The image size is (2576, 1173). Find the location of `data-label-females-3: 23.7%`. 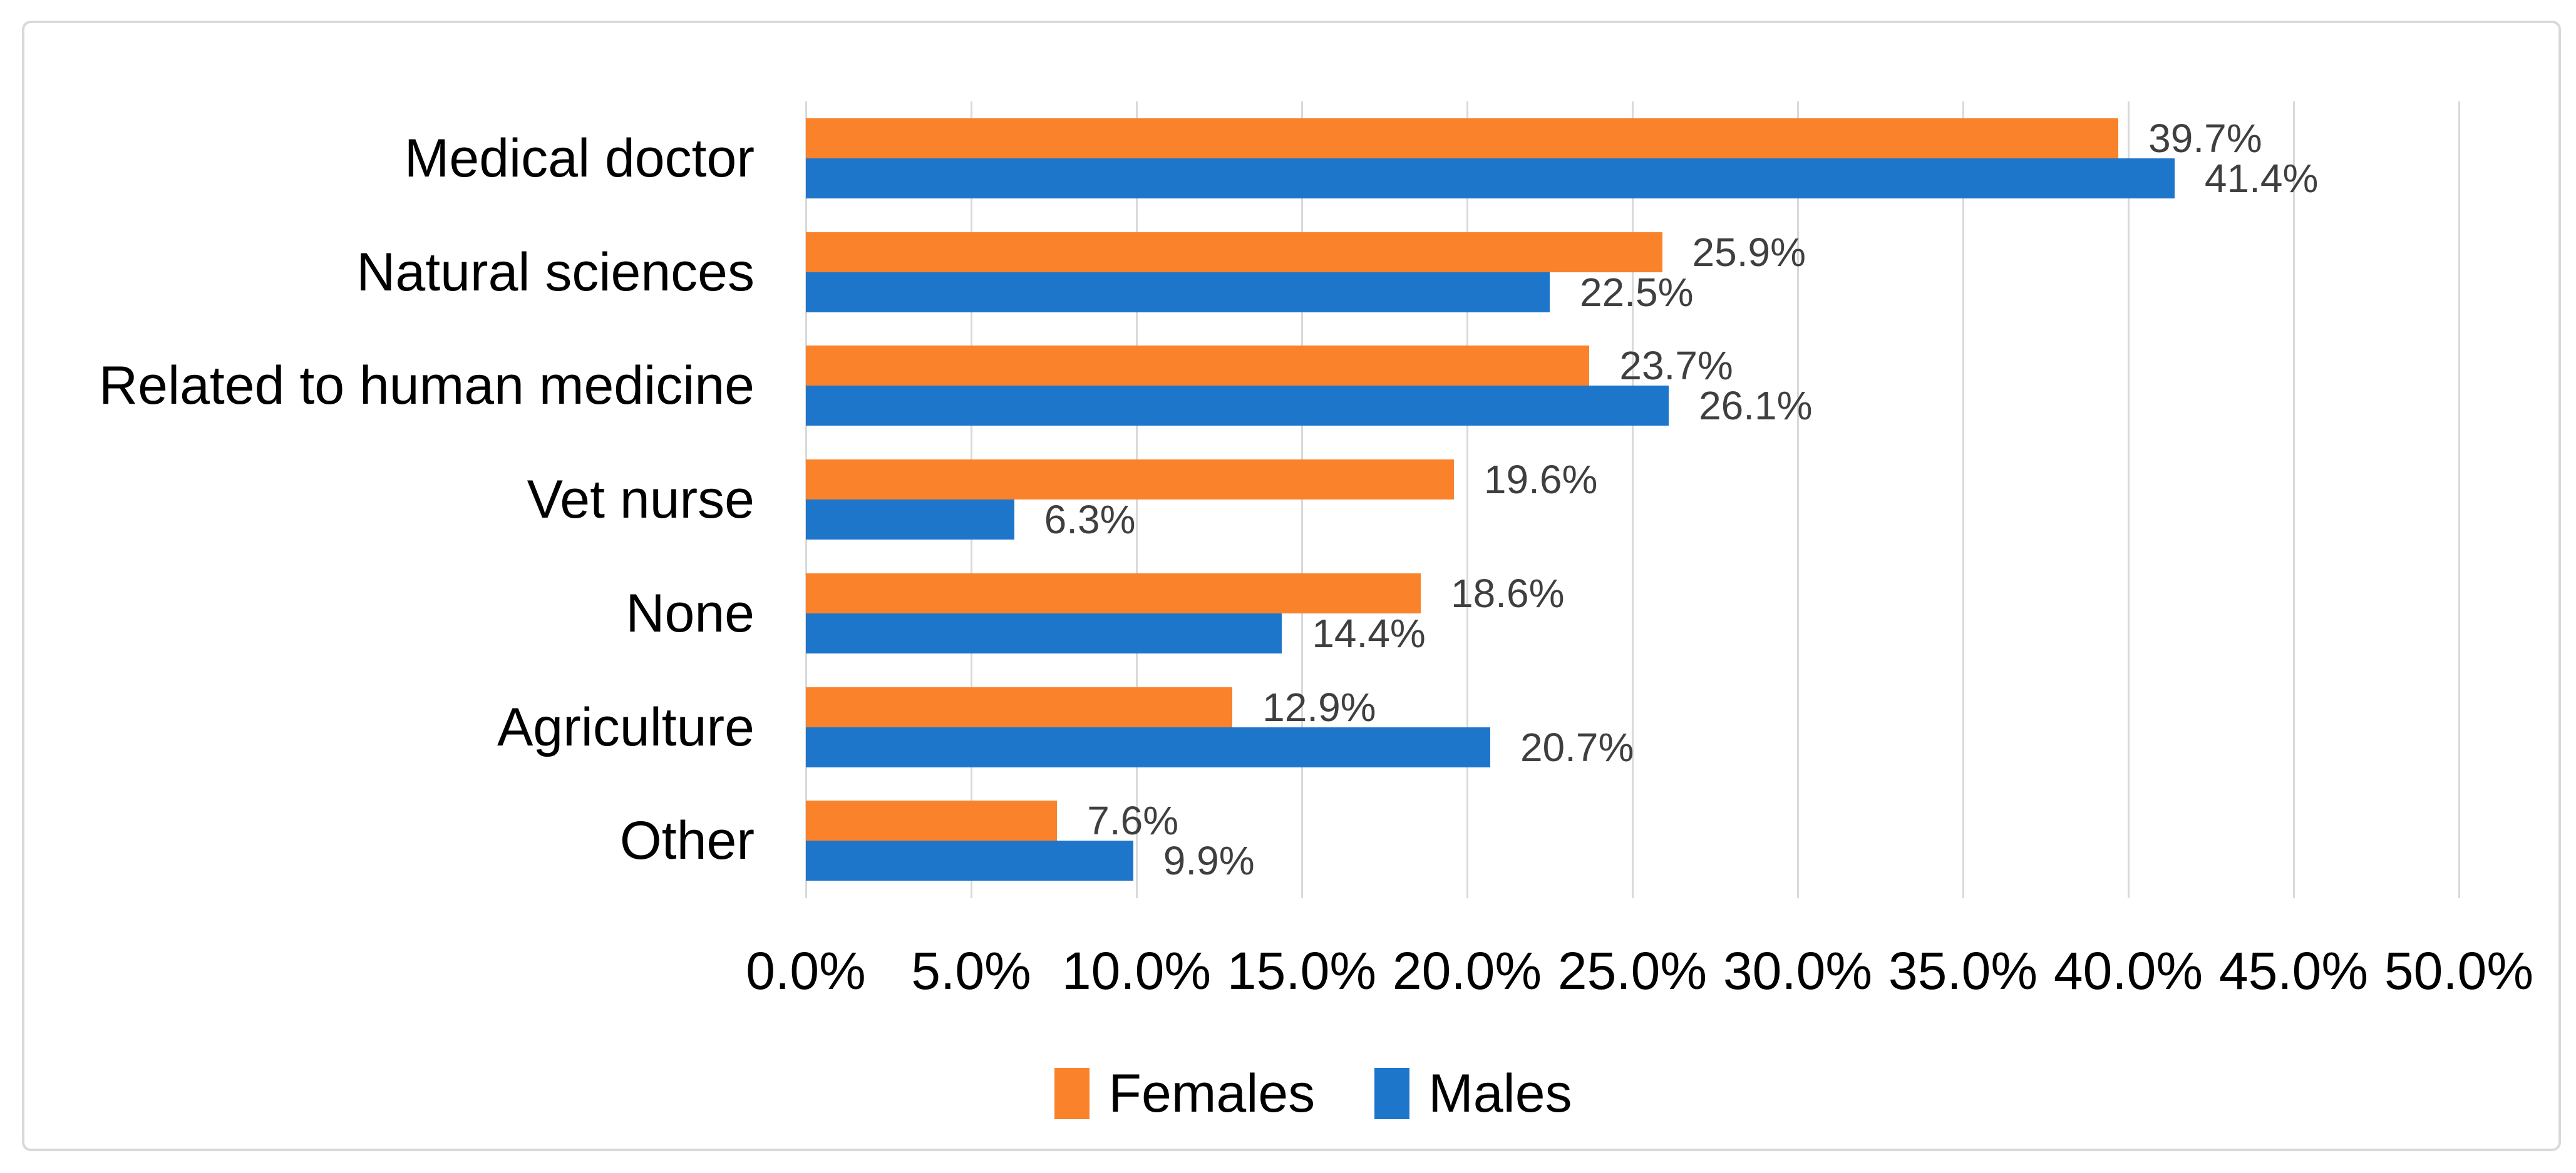

data-label-females-3: 23.7% is located at coordinates (1676, 366).